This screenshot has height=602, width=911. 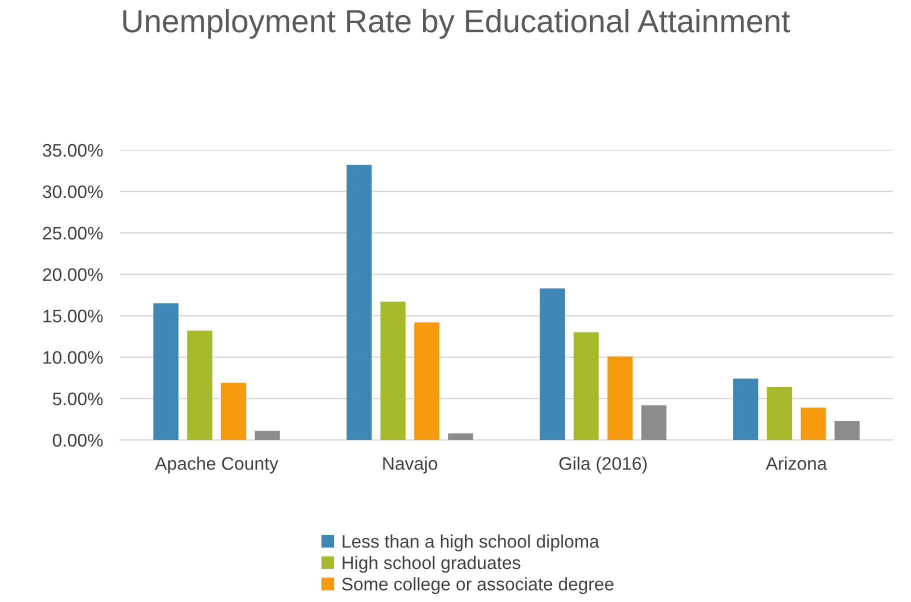 What do you see at coordinates (77, 399) in the screenshot?
I see `y-tick-label: 5.00%` at bounding box center [77, 399].